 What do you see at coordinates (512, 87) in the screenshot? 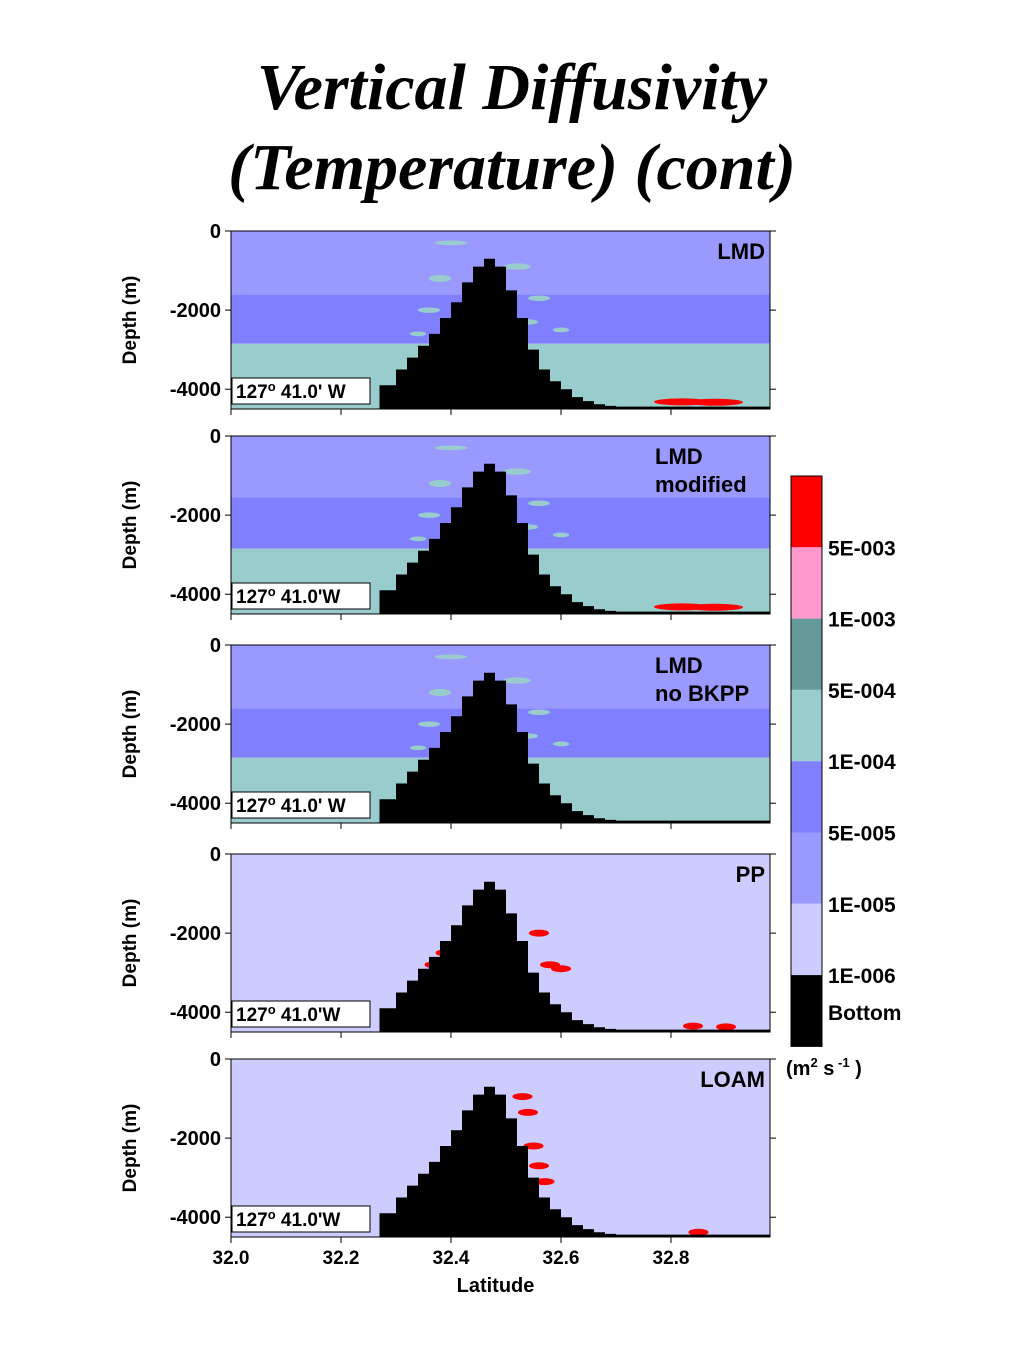
I see `title-line-1: Vertical Diffusivity` at bounding box center [512, 87].